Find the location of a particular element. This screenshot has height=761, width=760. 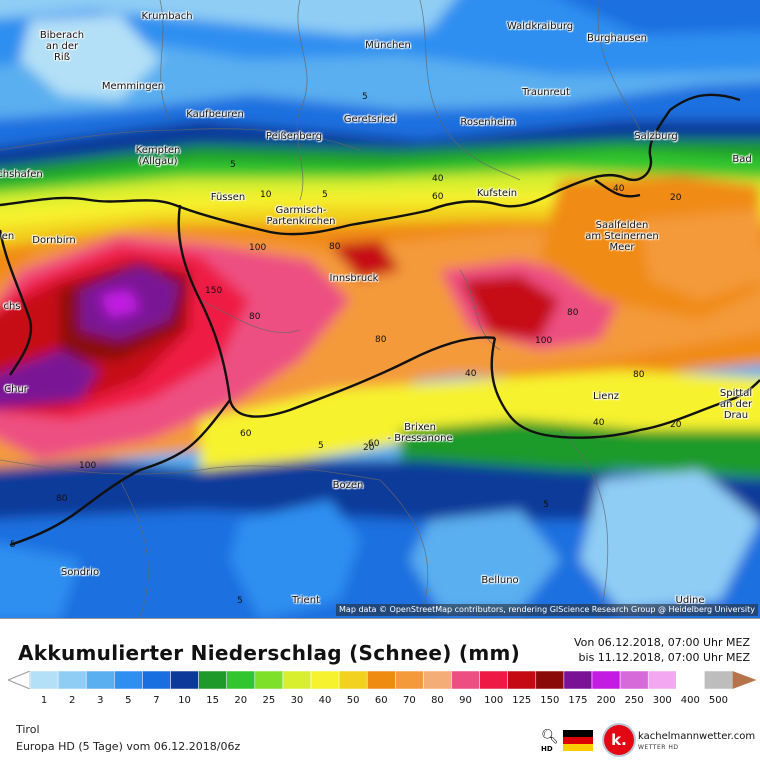

kachelmann-logo-icon: k. is located at coordinates (619, 740).